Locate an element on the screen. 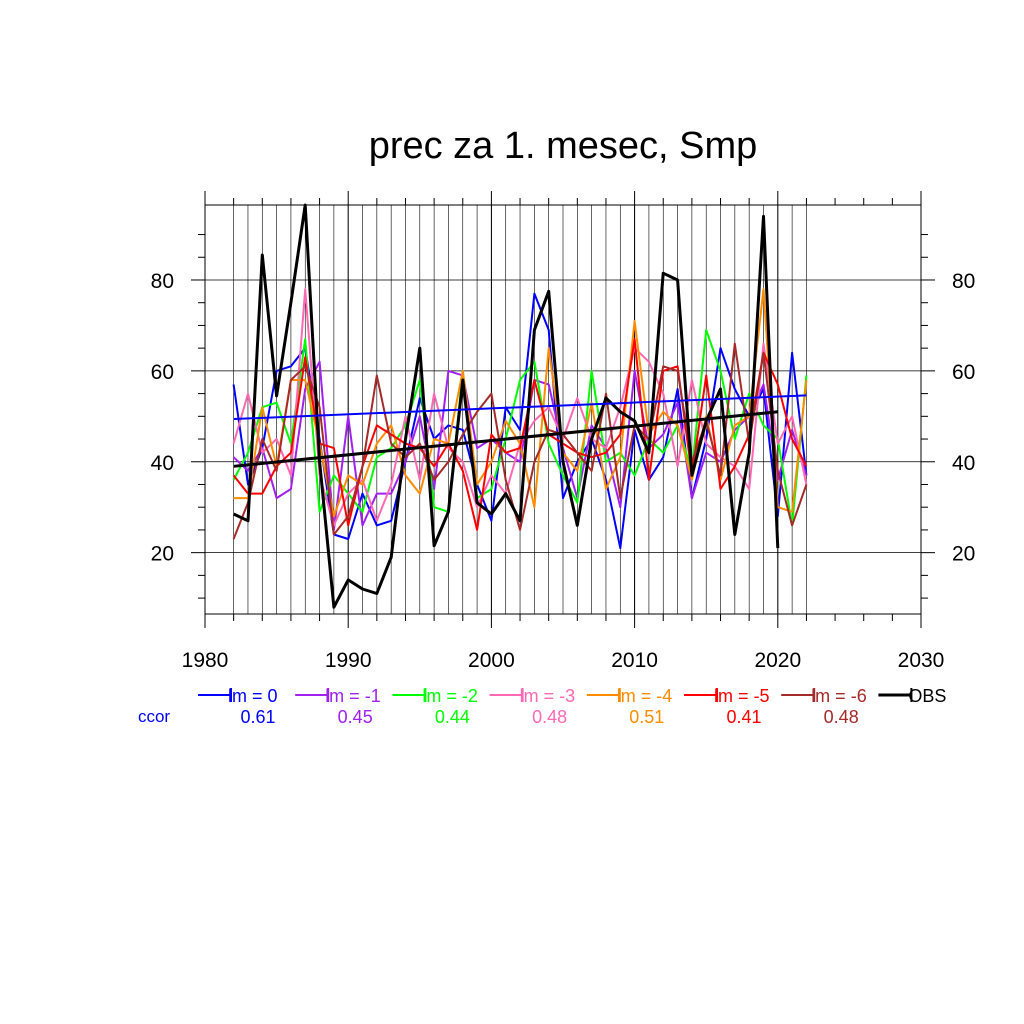  y-tick-label-right: 40 is located at coordinates (963, 463).